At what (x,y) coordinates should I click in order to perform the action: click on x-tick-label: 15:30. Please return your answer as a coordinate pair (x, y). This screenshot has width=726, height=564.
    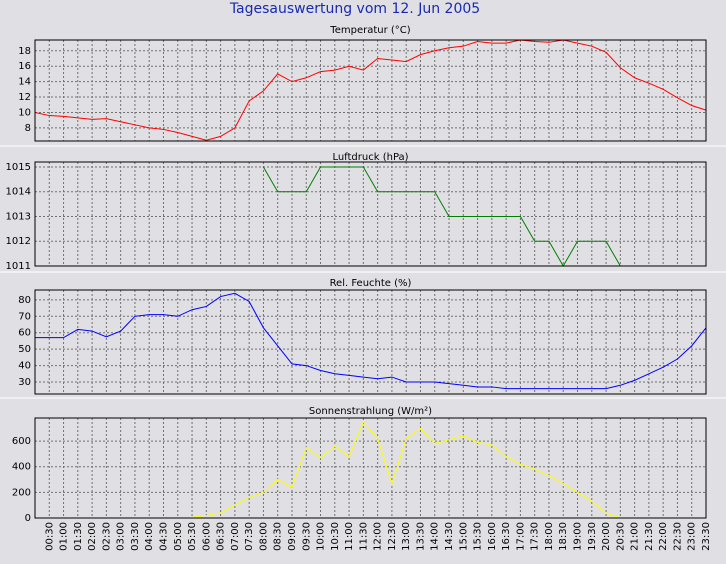
    Looking at the image, I should click on (478, 536).